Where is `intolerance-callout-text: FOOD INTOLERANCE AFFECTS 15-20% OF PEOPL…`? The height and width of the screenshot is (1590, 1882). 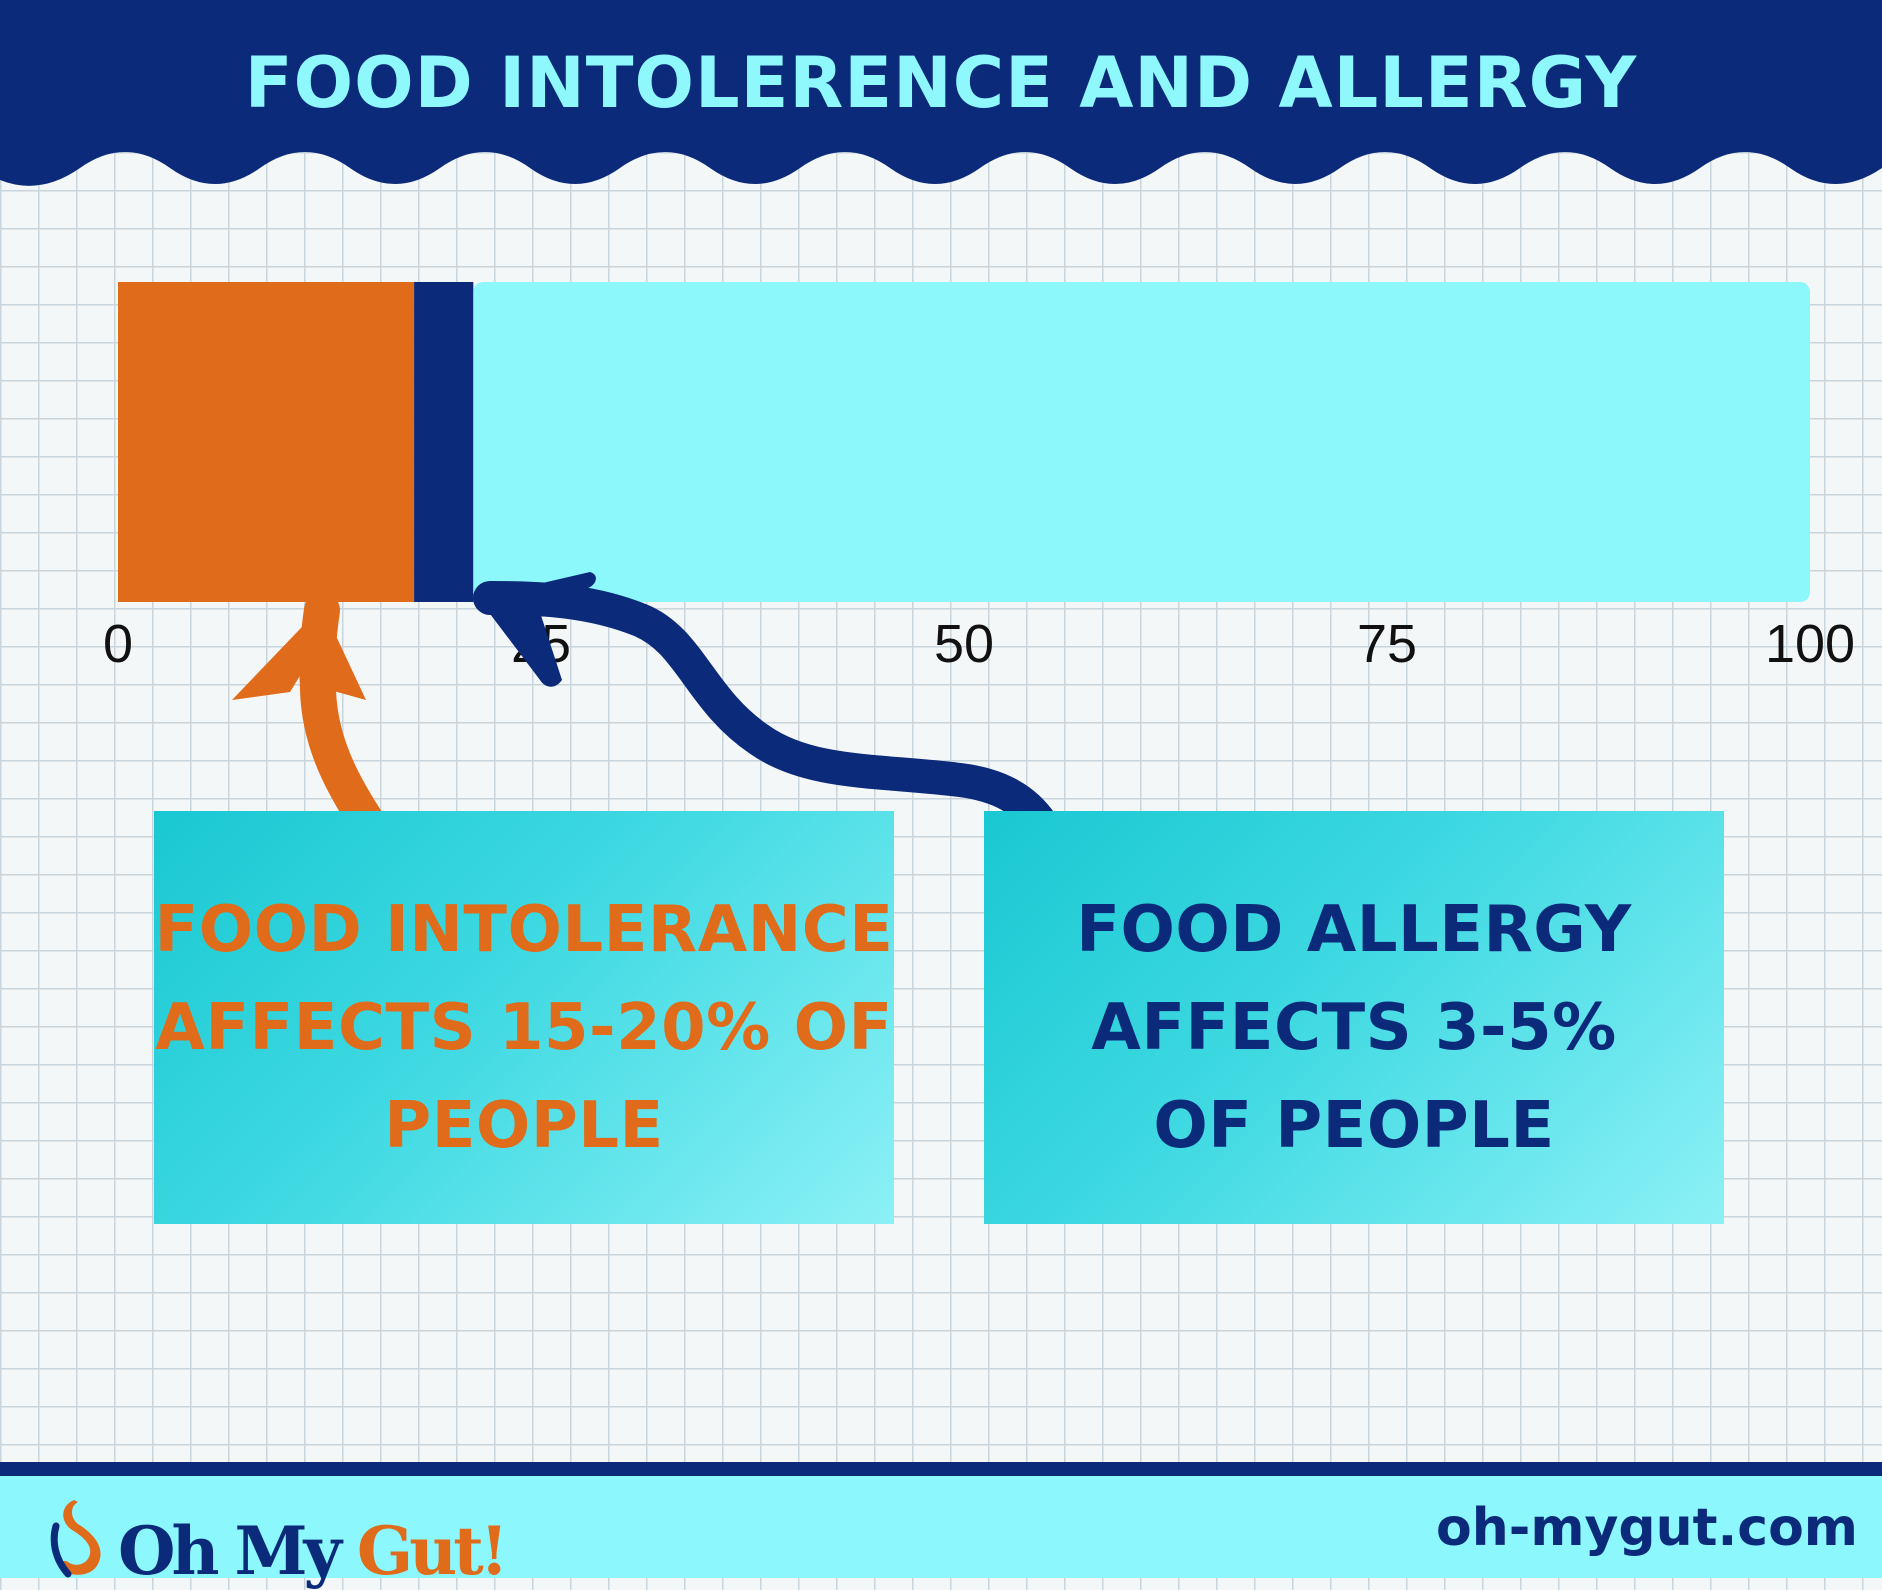 intolerance-callout-text: FOOD INTOLERANCE AFFECTS 15-20% OF PEOPL… is located at coordinates (524, 1028).